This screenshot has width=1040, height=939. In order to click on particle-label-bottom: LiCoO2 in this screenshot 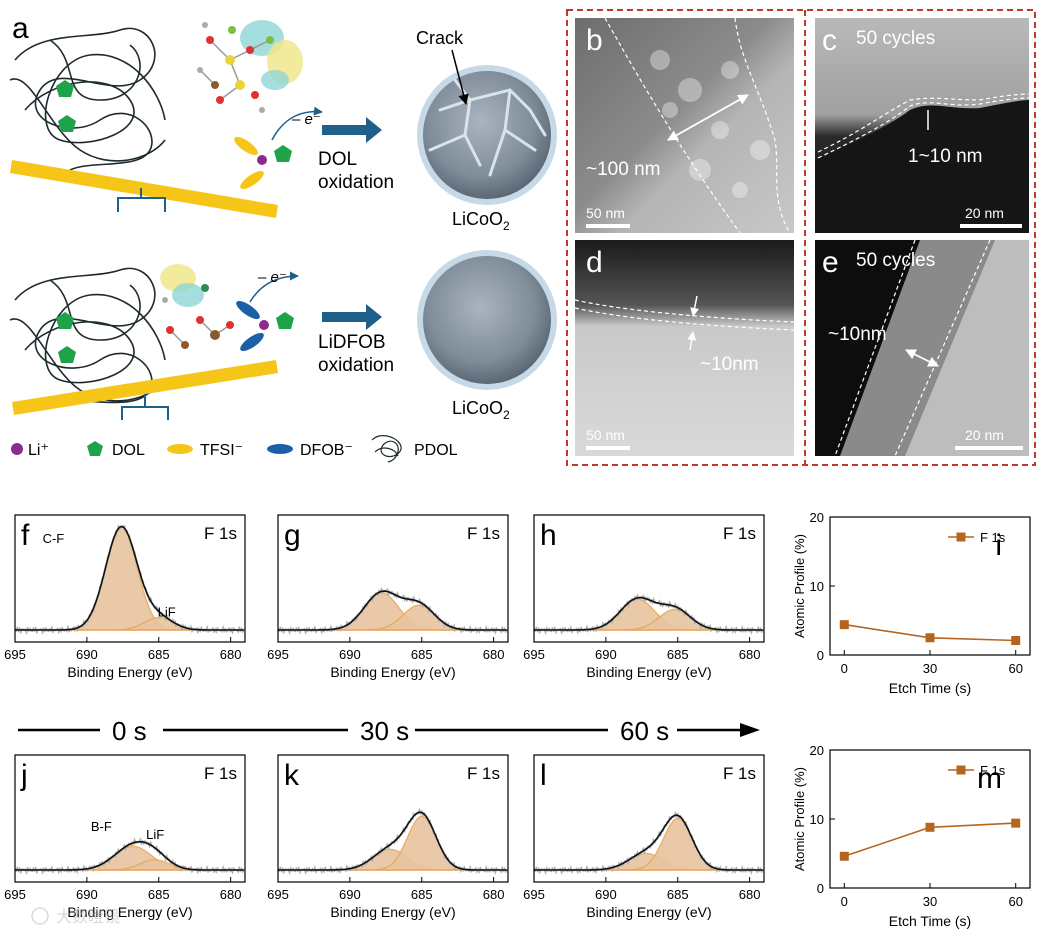, I will do `click(481, 410)`.